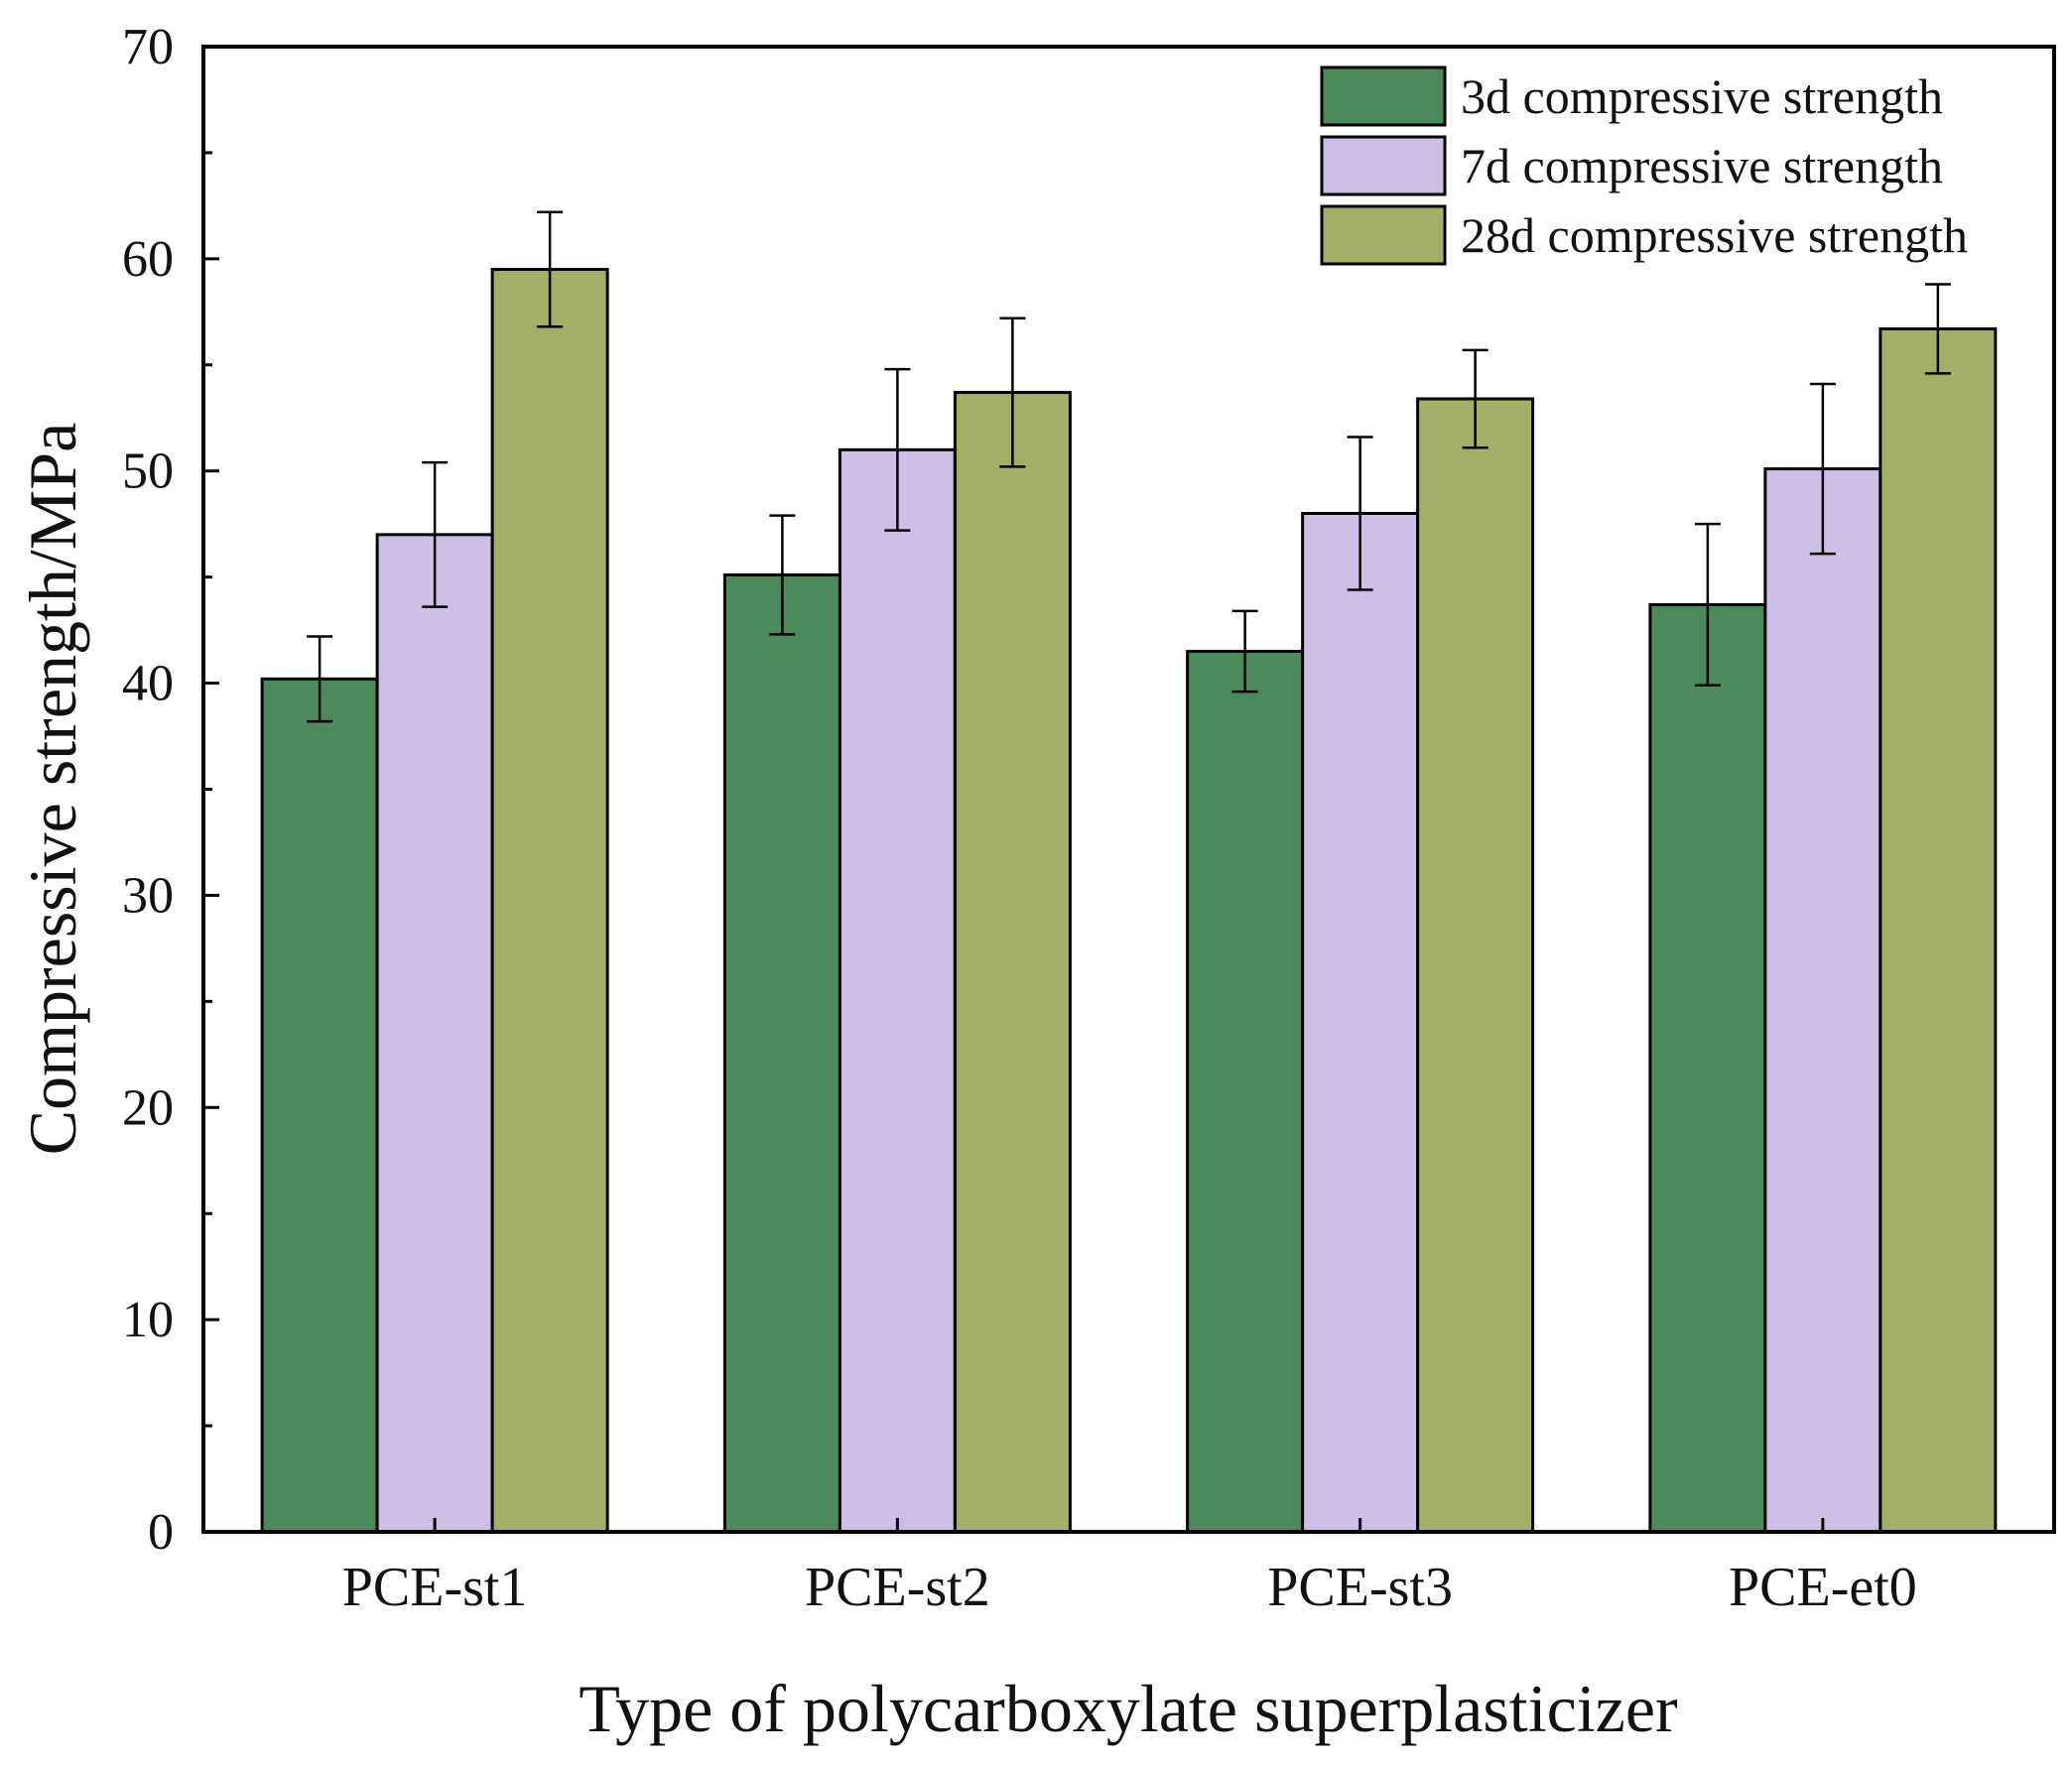  Describe the element at coordinates (148, 684) in the screenshot. I see `y-tick-label: 40` at that location.